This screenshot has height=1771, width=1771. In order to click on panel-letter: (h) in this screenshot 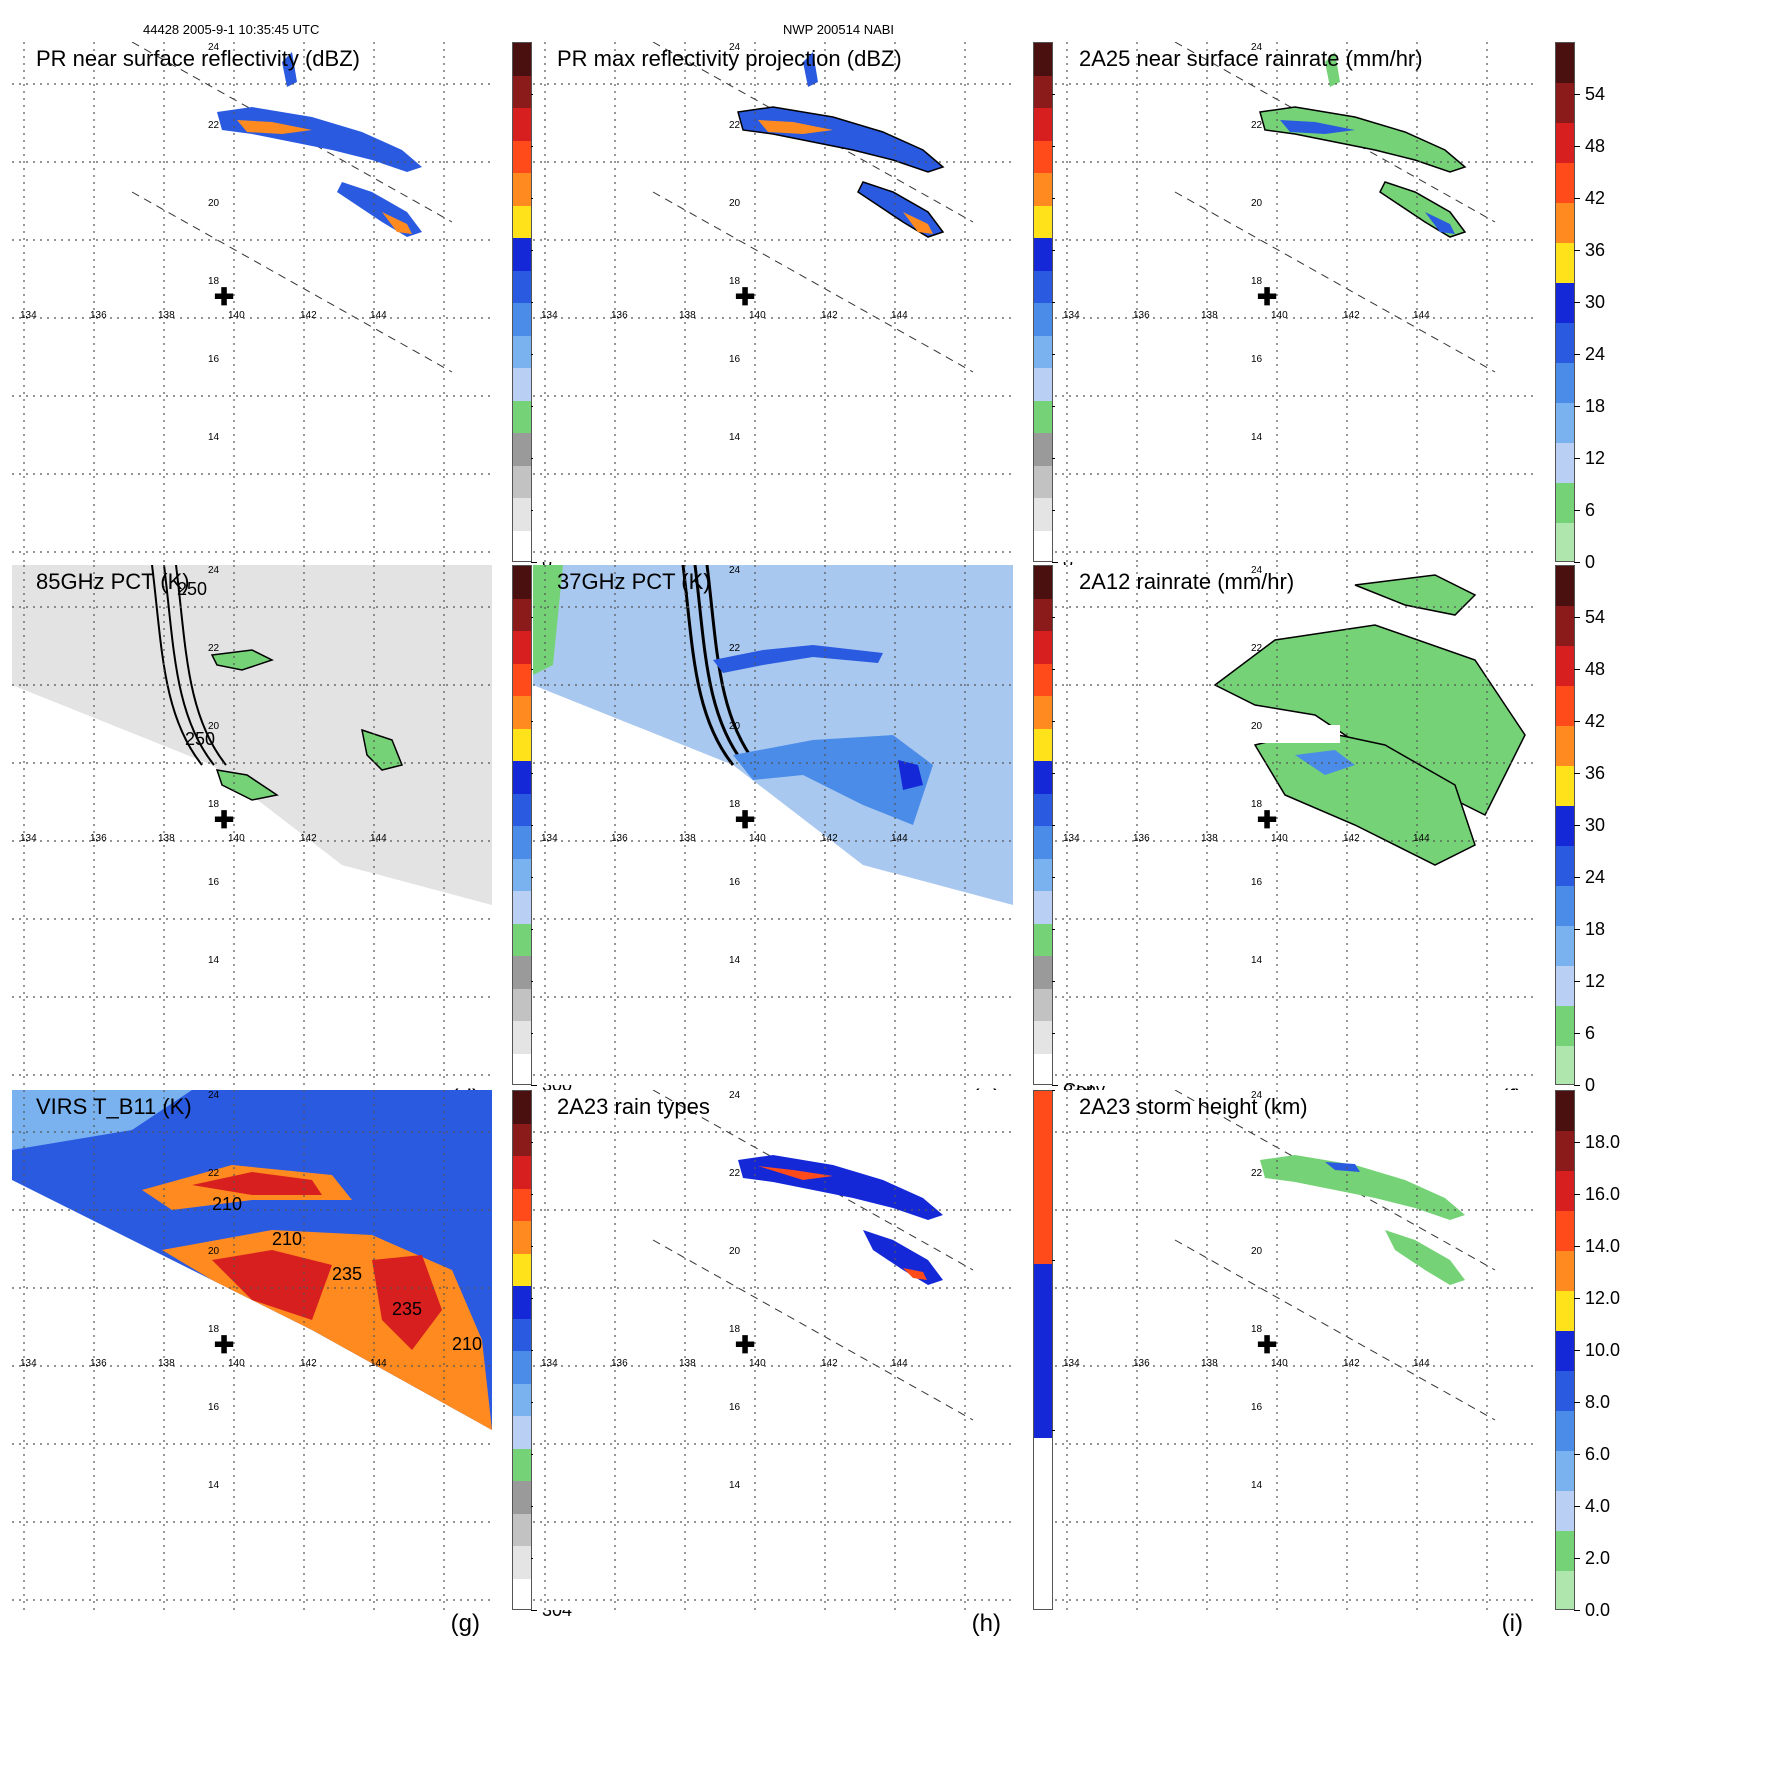, I will do `click(986, 1623)`.